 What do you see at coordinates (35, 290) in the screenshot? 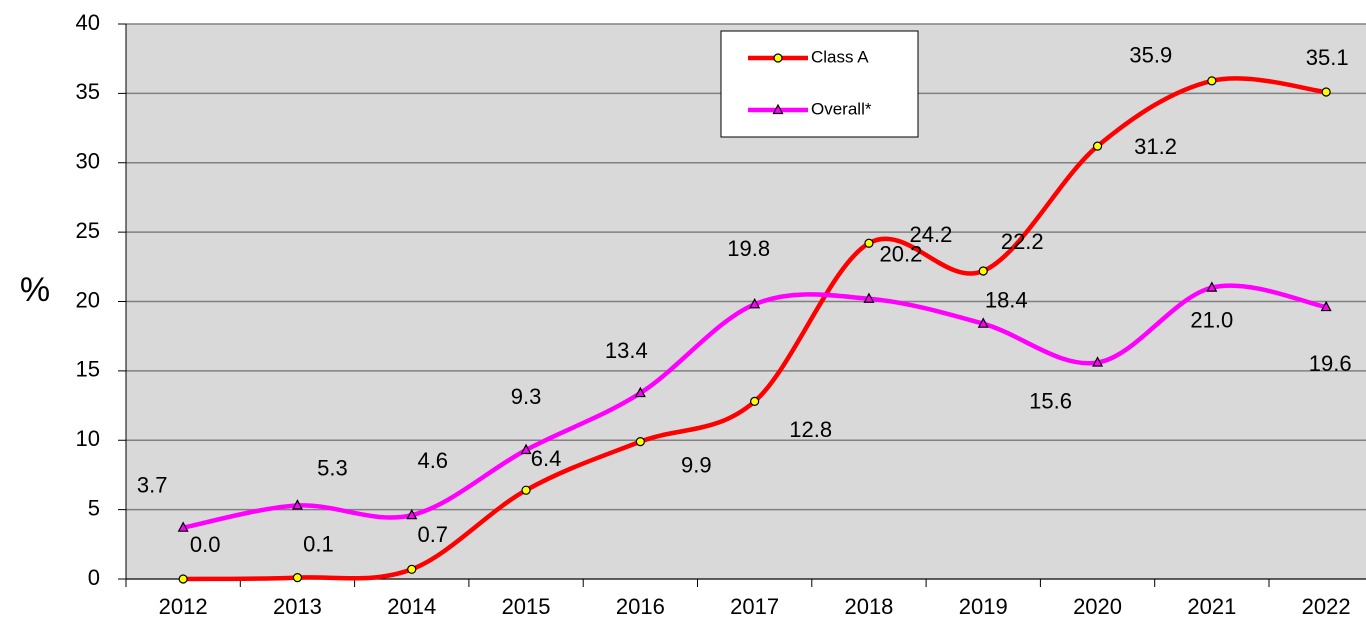
I see `y-axis-label: %` at bounding box center [35, 290].